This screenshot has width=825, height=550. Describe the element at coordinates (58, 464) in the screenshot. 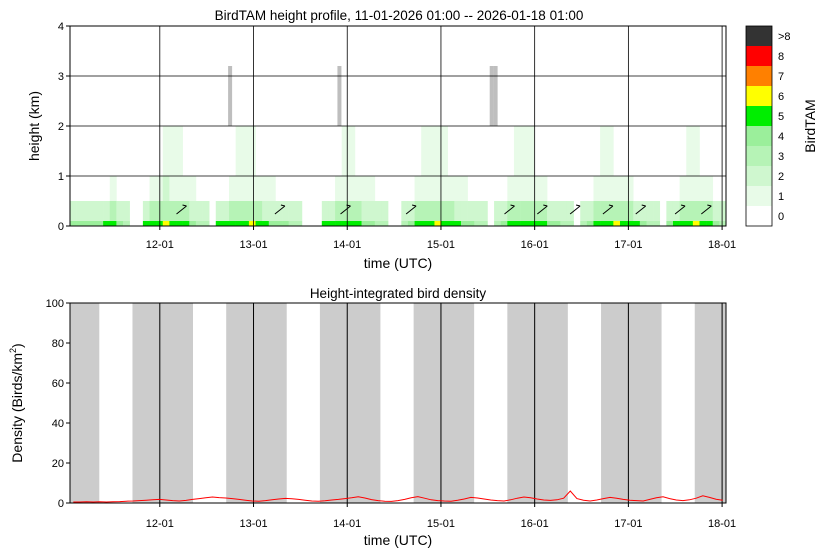

I see `y-tick-label: 20` at that location.